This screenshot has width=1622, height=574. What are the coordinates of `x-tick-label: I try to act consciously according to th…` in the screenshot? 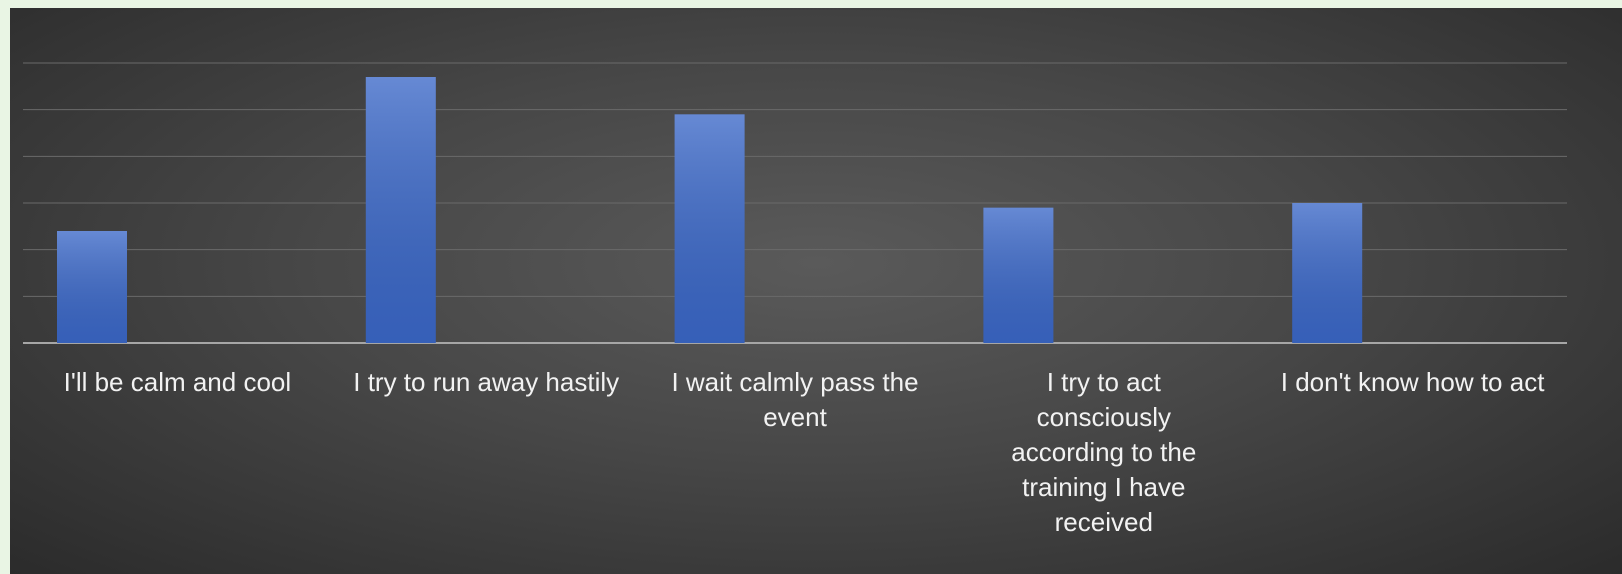 It's located at (1104, 452).